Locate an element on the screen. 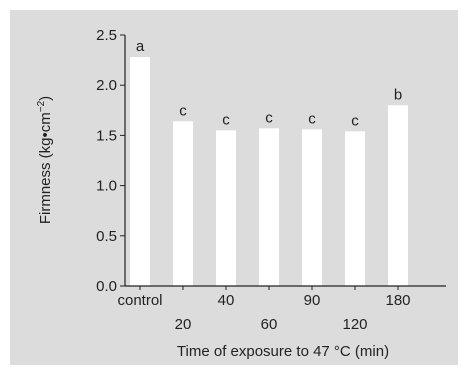  y-tick-label: 0.0 is located at coordinates (106, 286).